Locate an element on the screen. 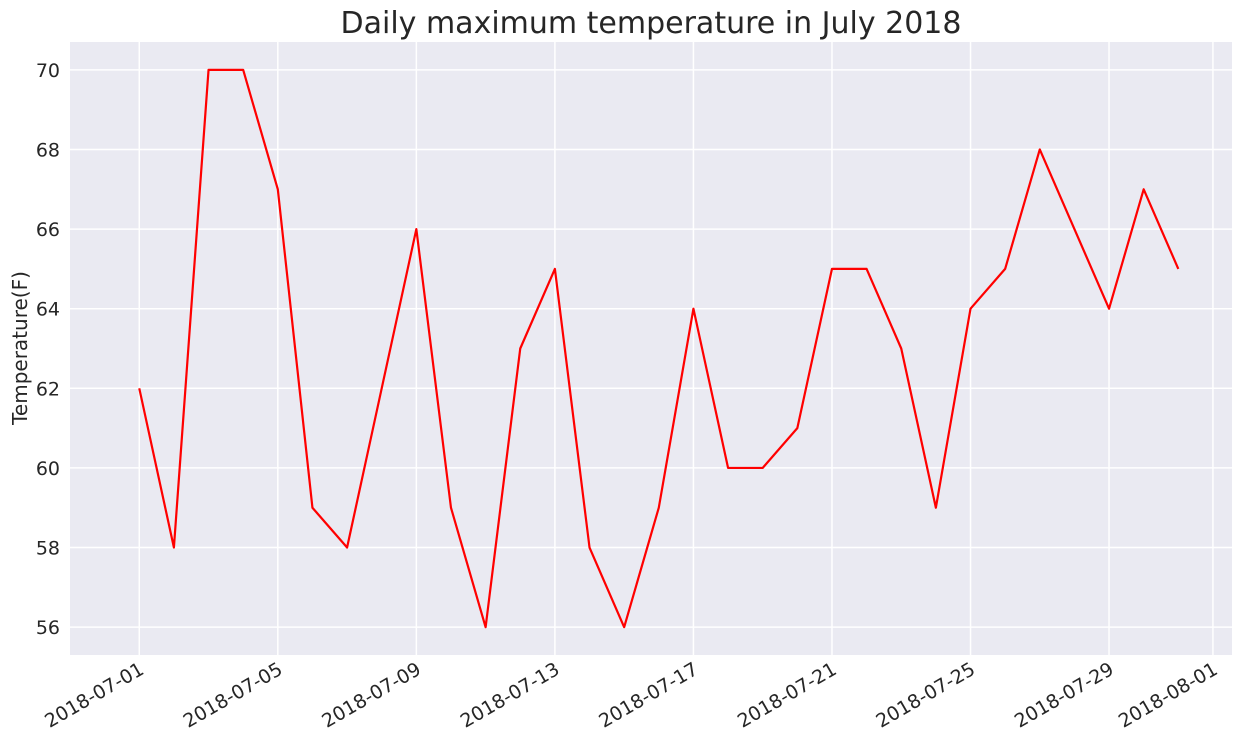 This screenshot has width=1242, height=748. x-tick-label: 2018-07-17 is located at coordinates (648, 695).